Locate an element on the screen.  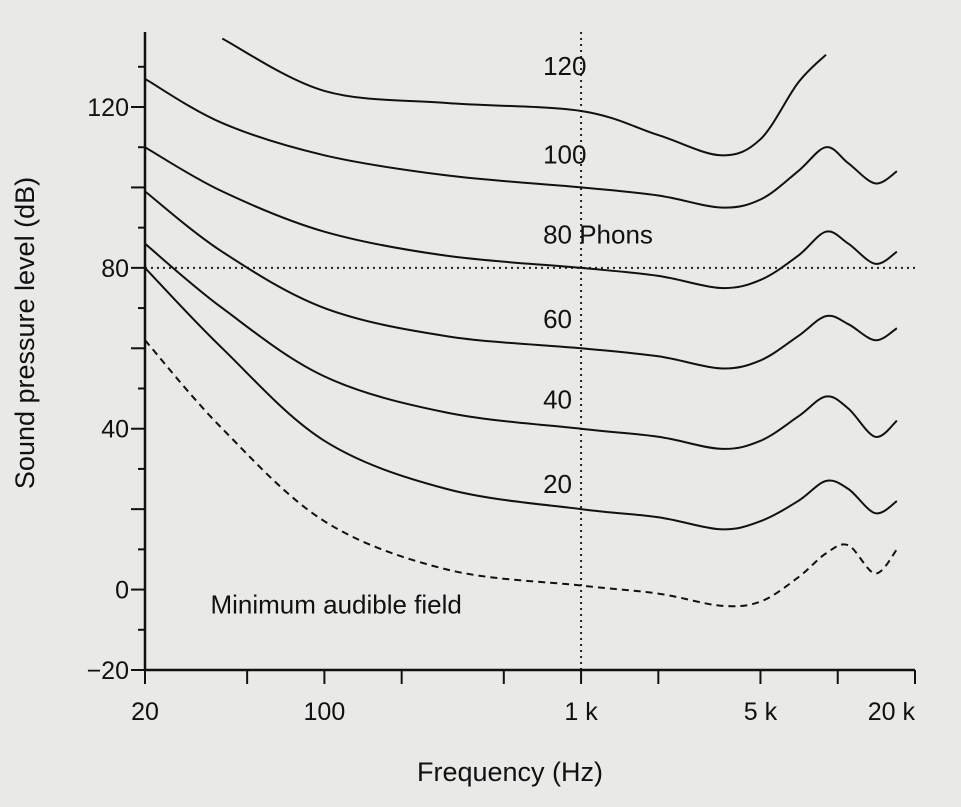
x-tick-label: 5 k is located at coordinates (761, 712).